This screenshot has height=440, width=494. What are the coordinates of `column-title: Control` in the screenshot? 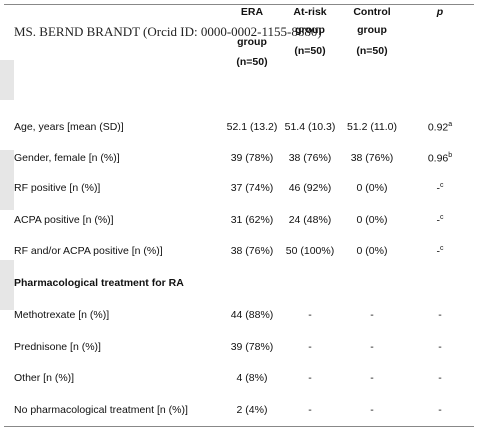 It's located at (372, 12).